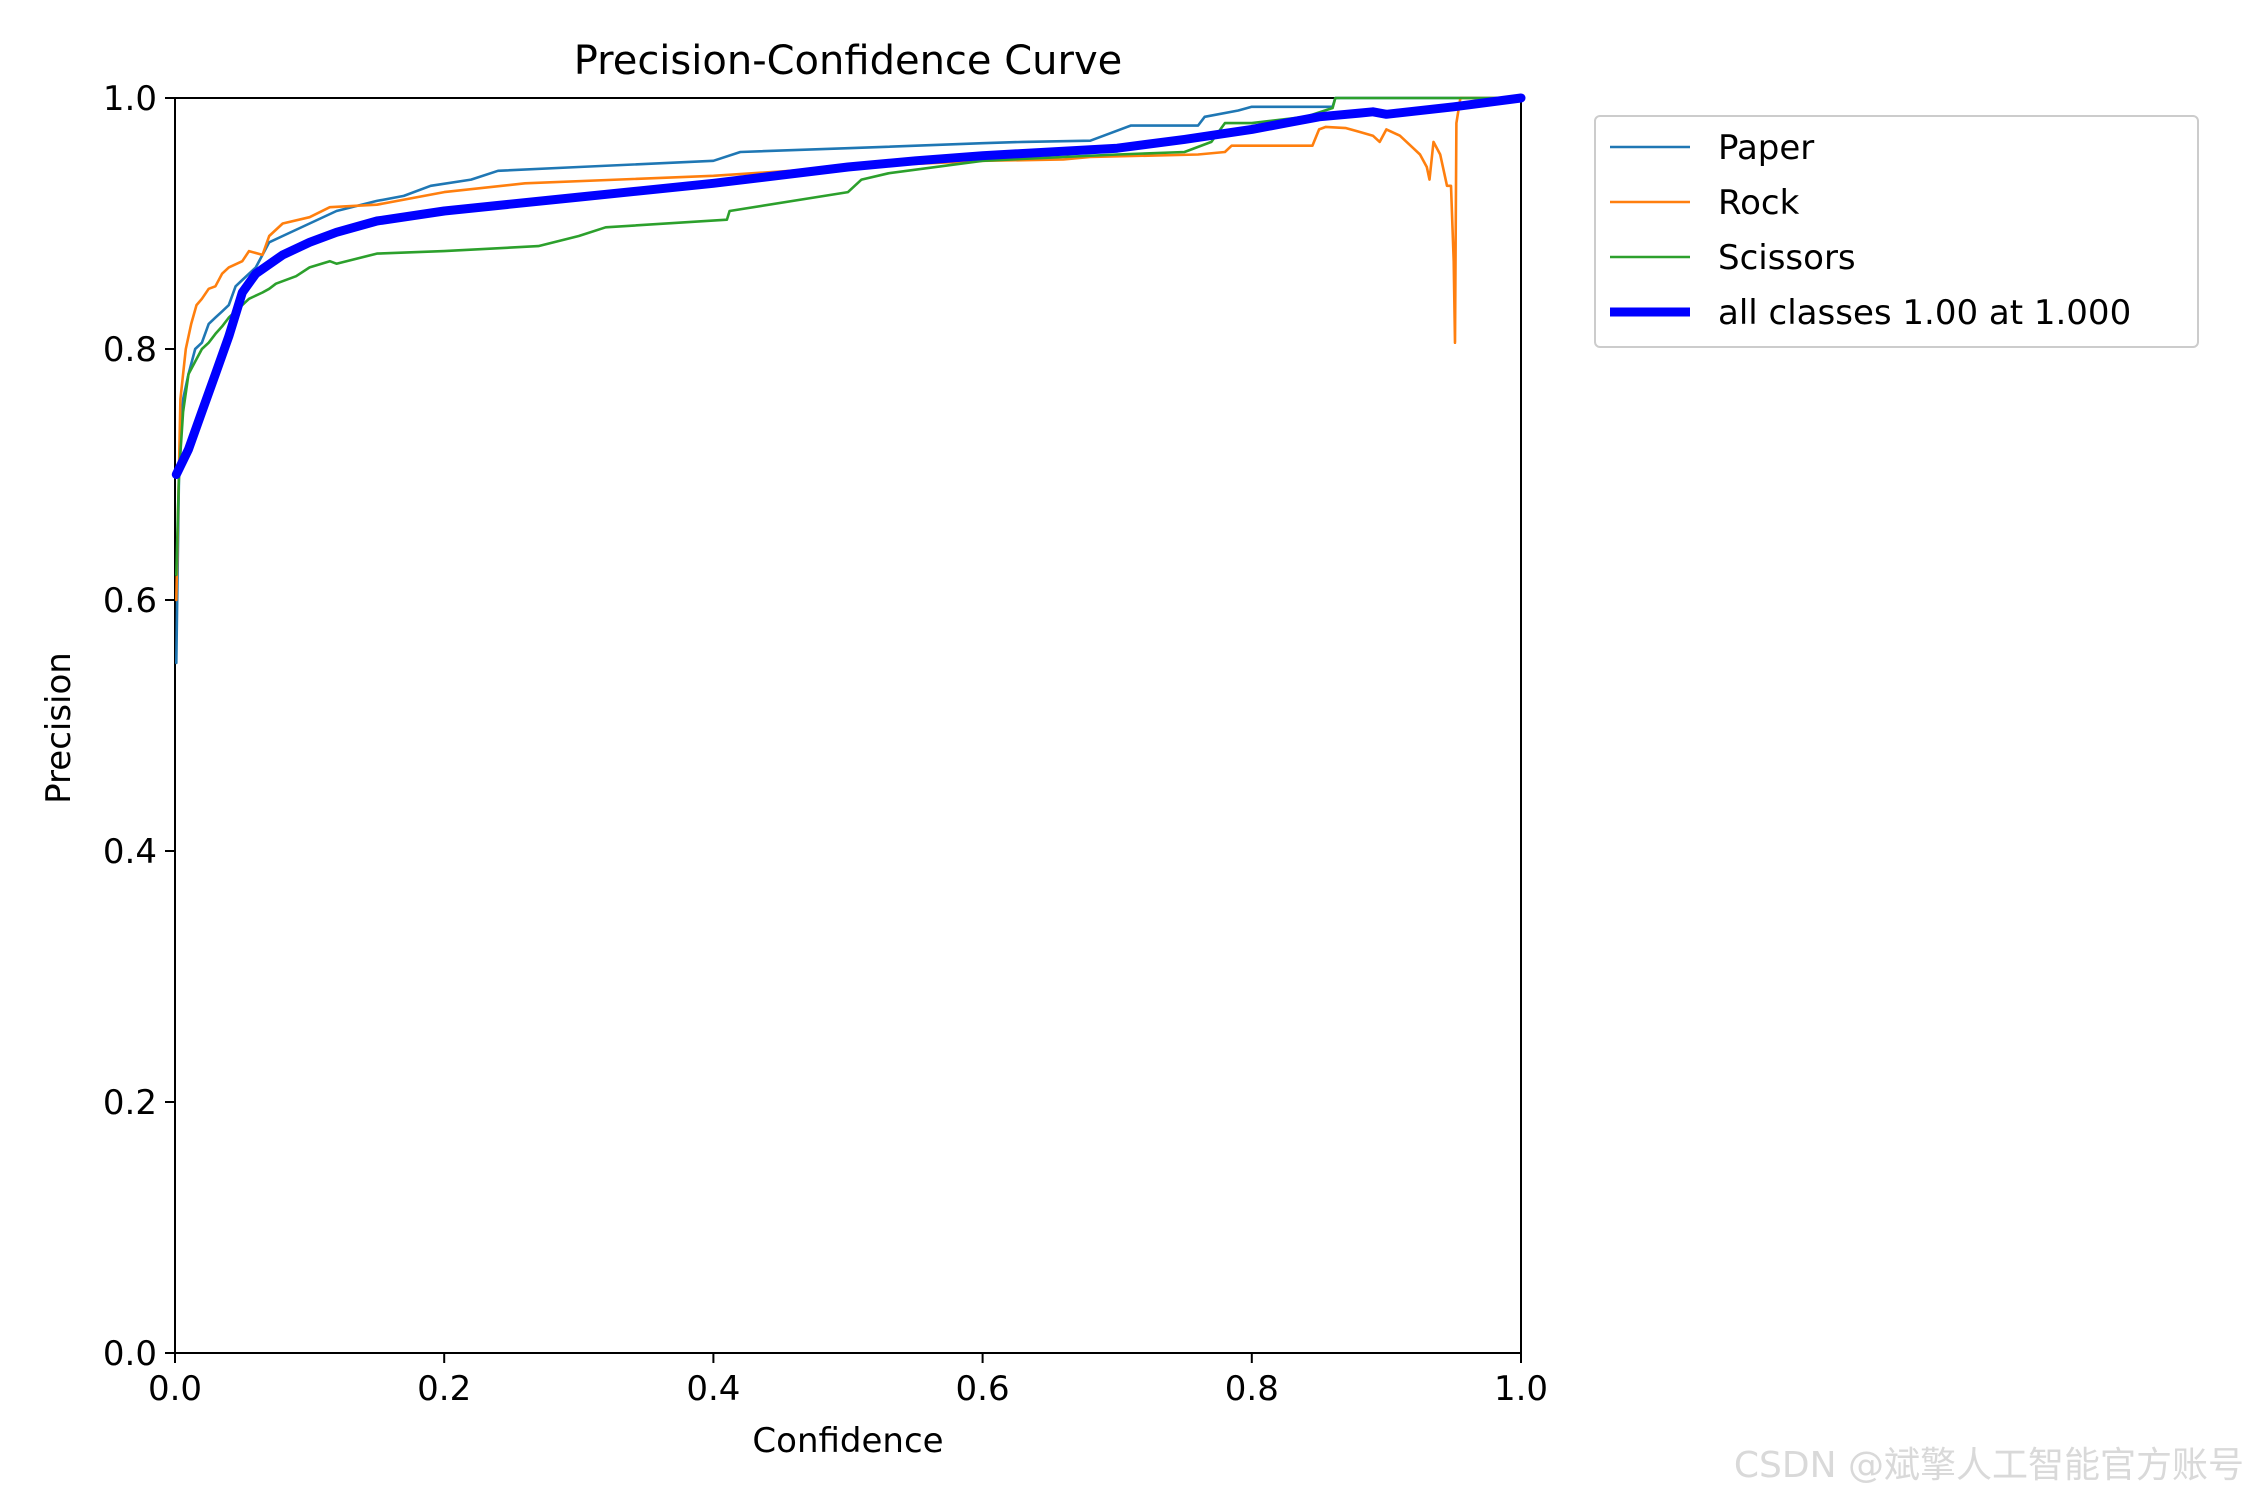  I want to click on y-tick-label: 0.6, so click(130, 601).